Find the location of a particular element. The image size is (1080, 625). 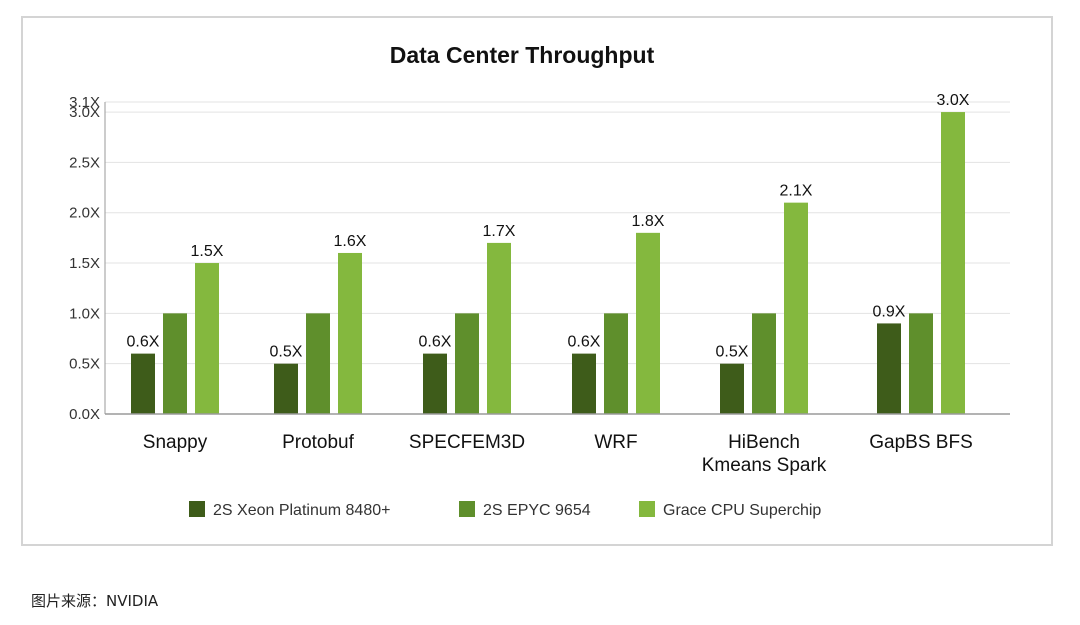

y-tick-label: 3.1X is located at coordinates (84, 102).